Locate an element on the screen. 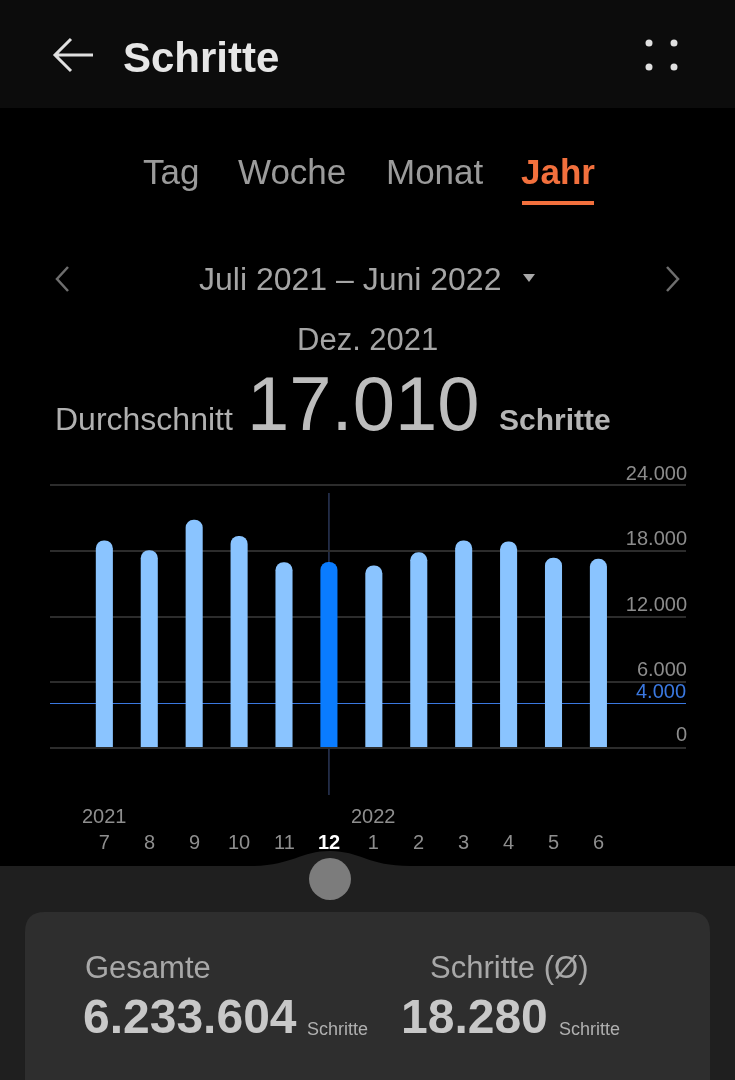  x-tick-label: 8 is located at coordinates (150, 842).